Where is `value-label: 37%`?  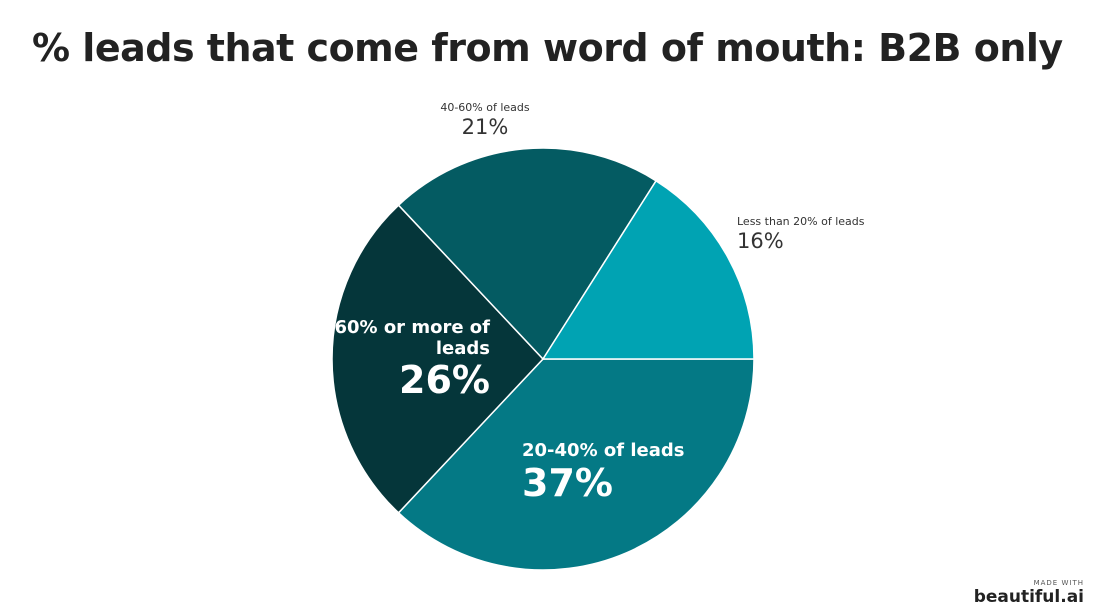
value-label: 37% is located at coordinates (567, 482).